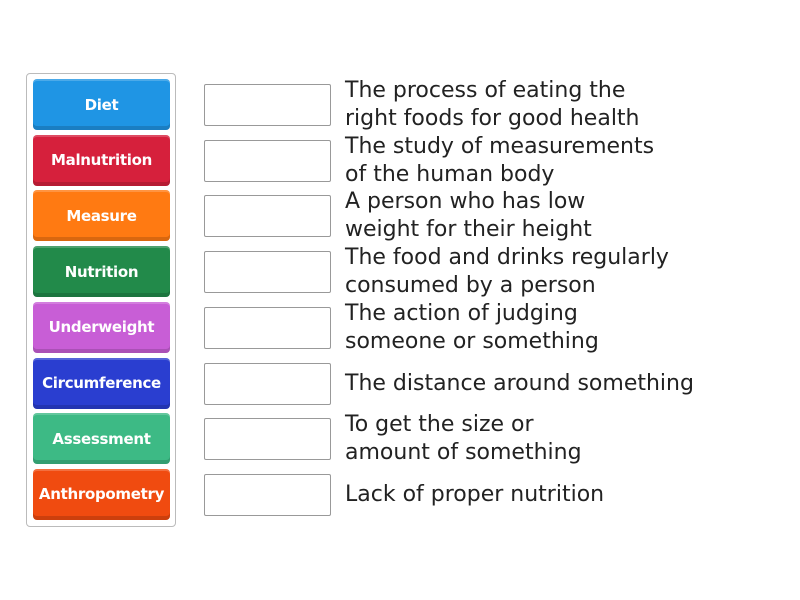 The image size is (800, 600). What do you see at coordinates (439, 425) in the screenshot?
I see `definition-line: To get the size or` at bounding box center [439, 425].